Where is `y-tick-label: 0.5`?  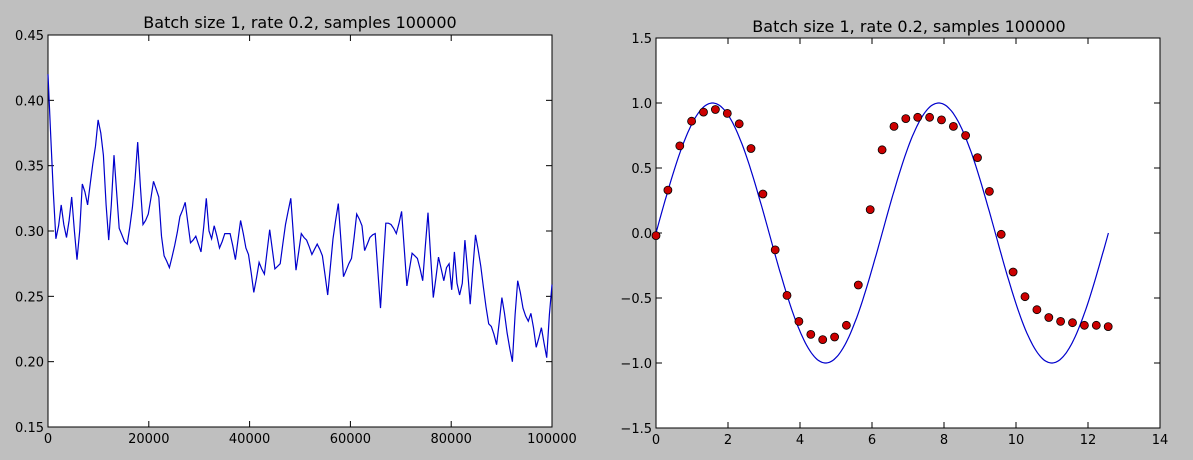 y-tick-label: 0.5 is located at coordinates (641, 169).